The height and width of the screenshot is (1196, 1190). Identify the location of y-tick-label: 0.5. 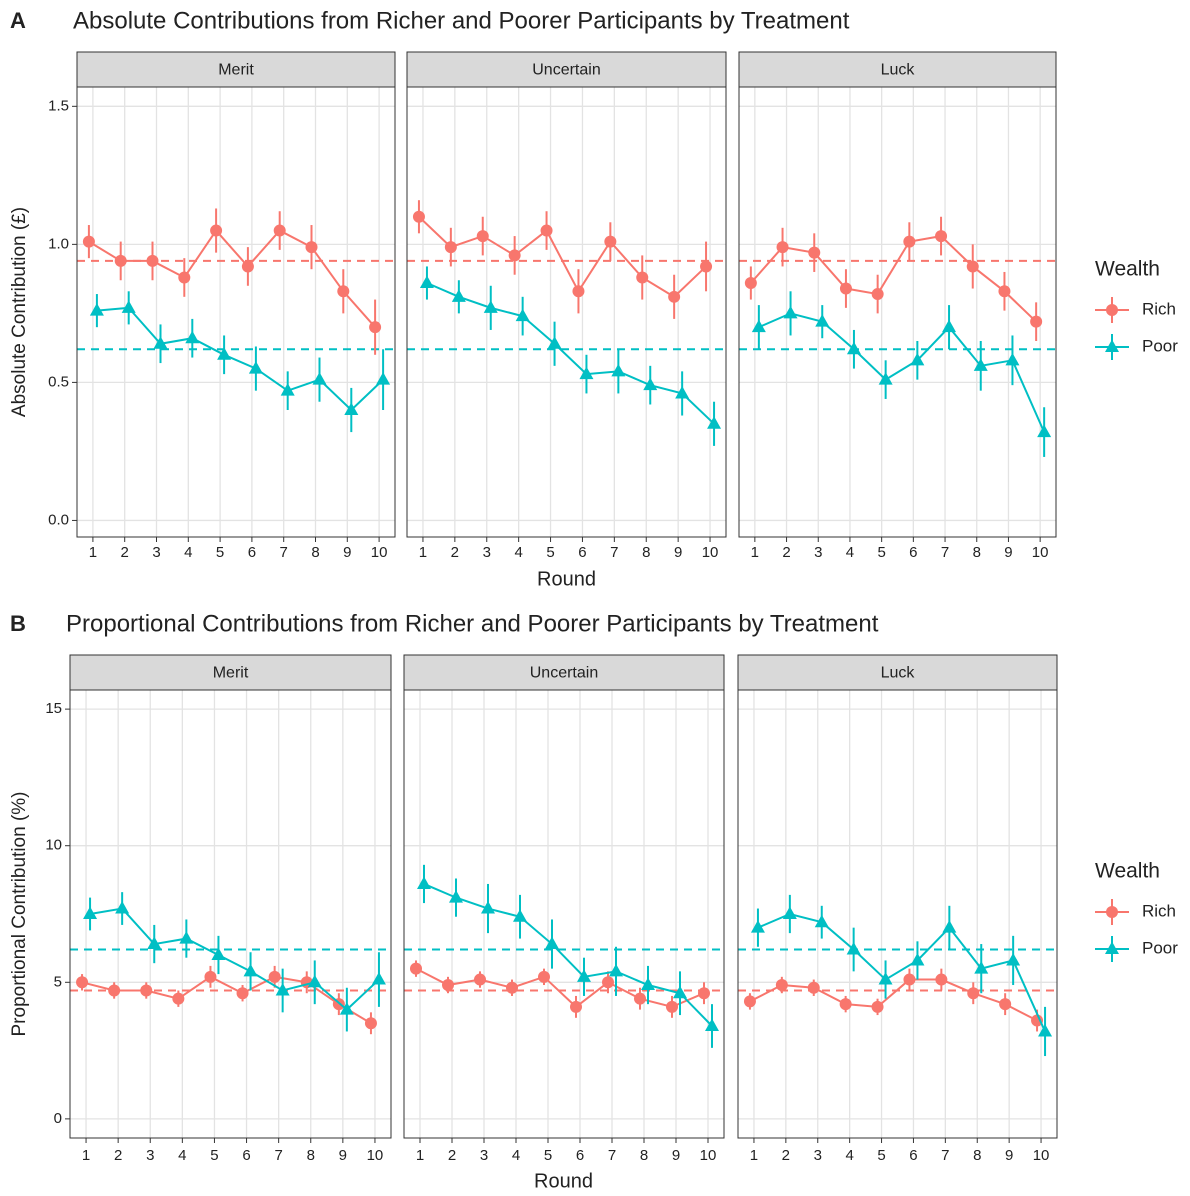
(58, 381).